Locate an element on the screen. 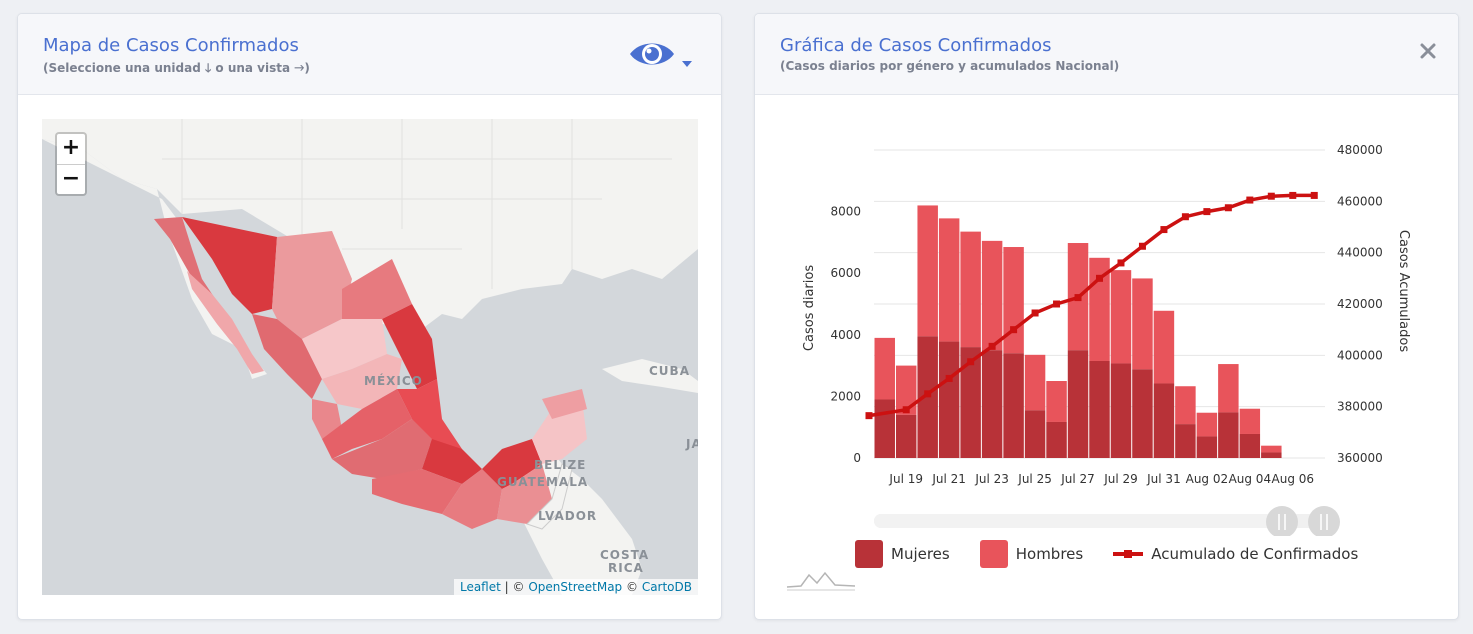 The height and width of the screenshot is (634, 1473). zoom-control: + − is located at coordinates (71, 164).